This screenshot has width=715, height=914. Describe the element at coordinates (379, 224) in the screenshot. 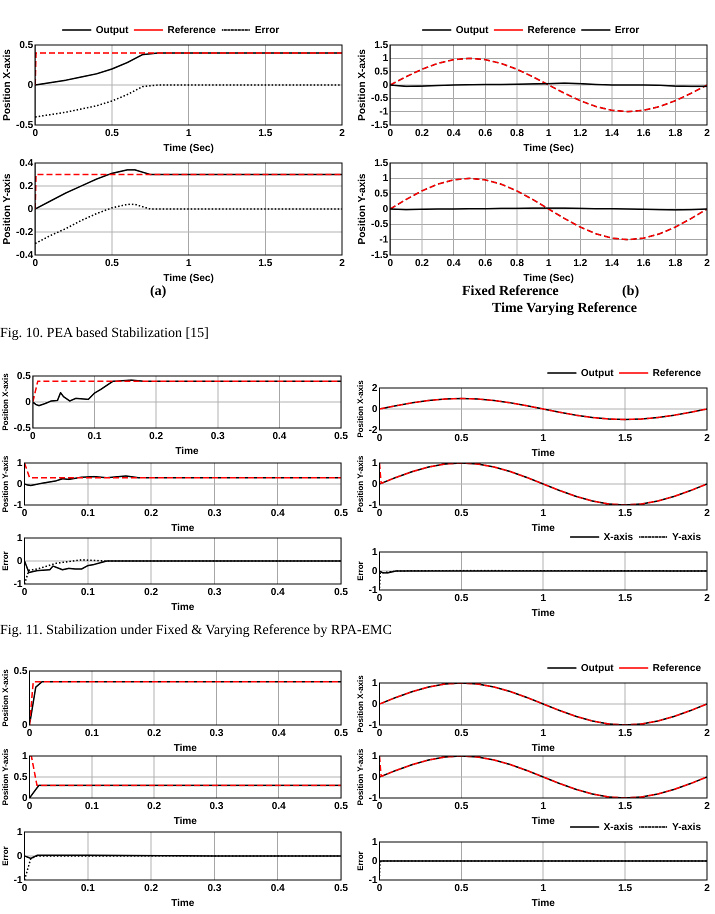

I see `y-tick-label: -0.5` at that location.